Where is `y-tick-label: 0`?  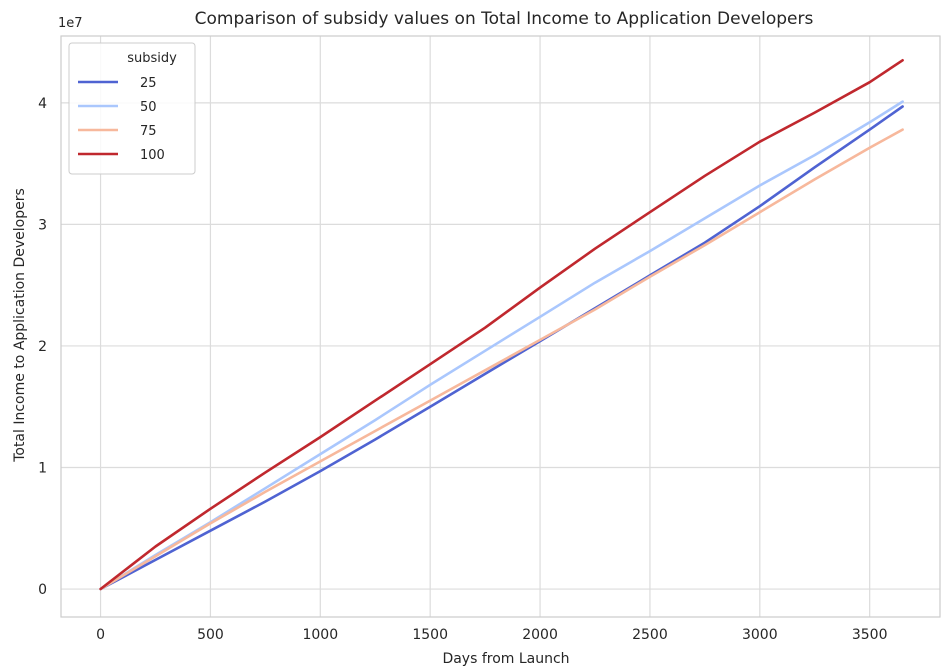
y-tick-label: 0 is located at coordinates (42, 590).